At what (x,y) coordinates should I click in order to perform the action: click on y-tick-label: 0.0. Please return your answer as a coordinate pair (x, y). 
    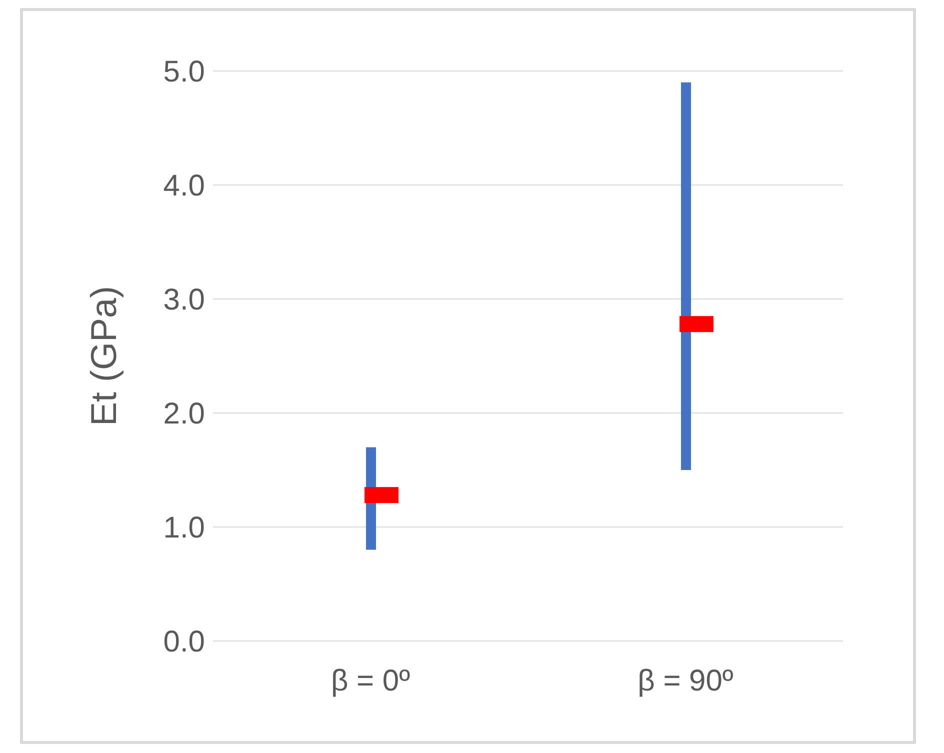
    Looking at the image, I should click on (184, 642).